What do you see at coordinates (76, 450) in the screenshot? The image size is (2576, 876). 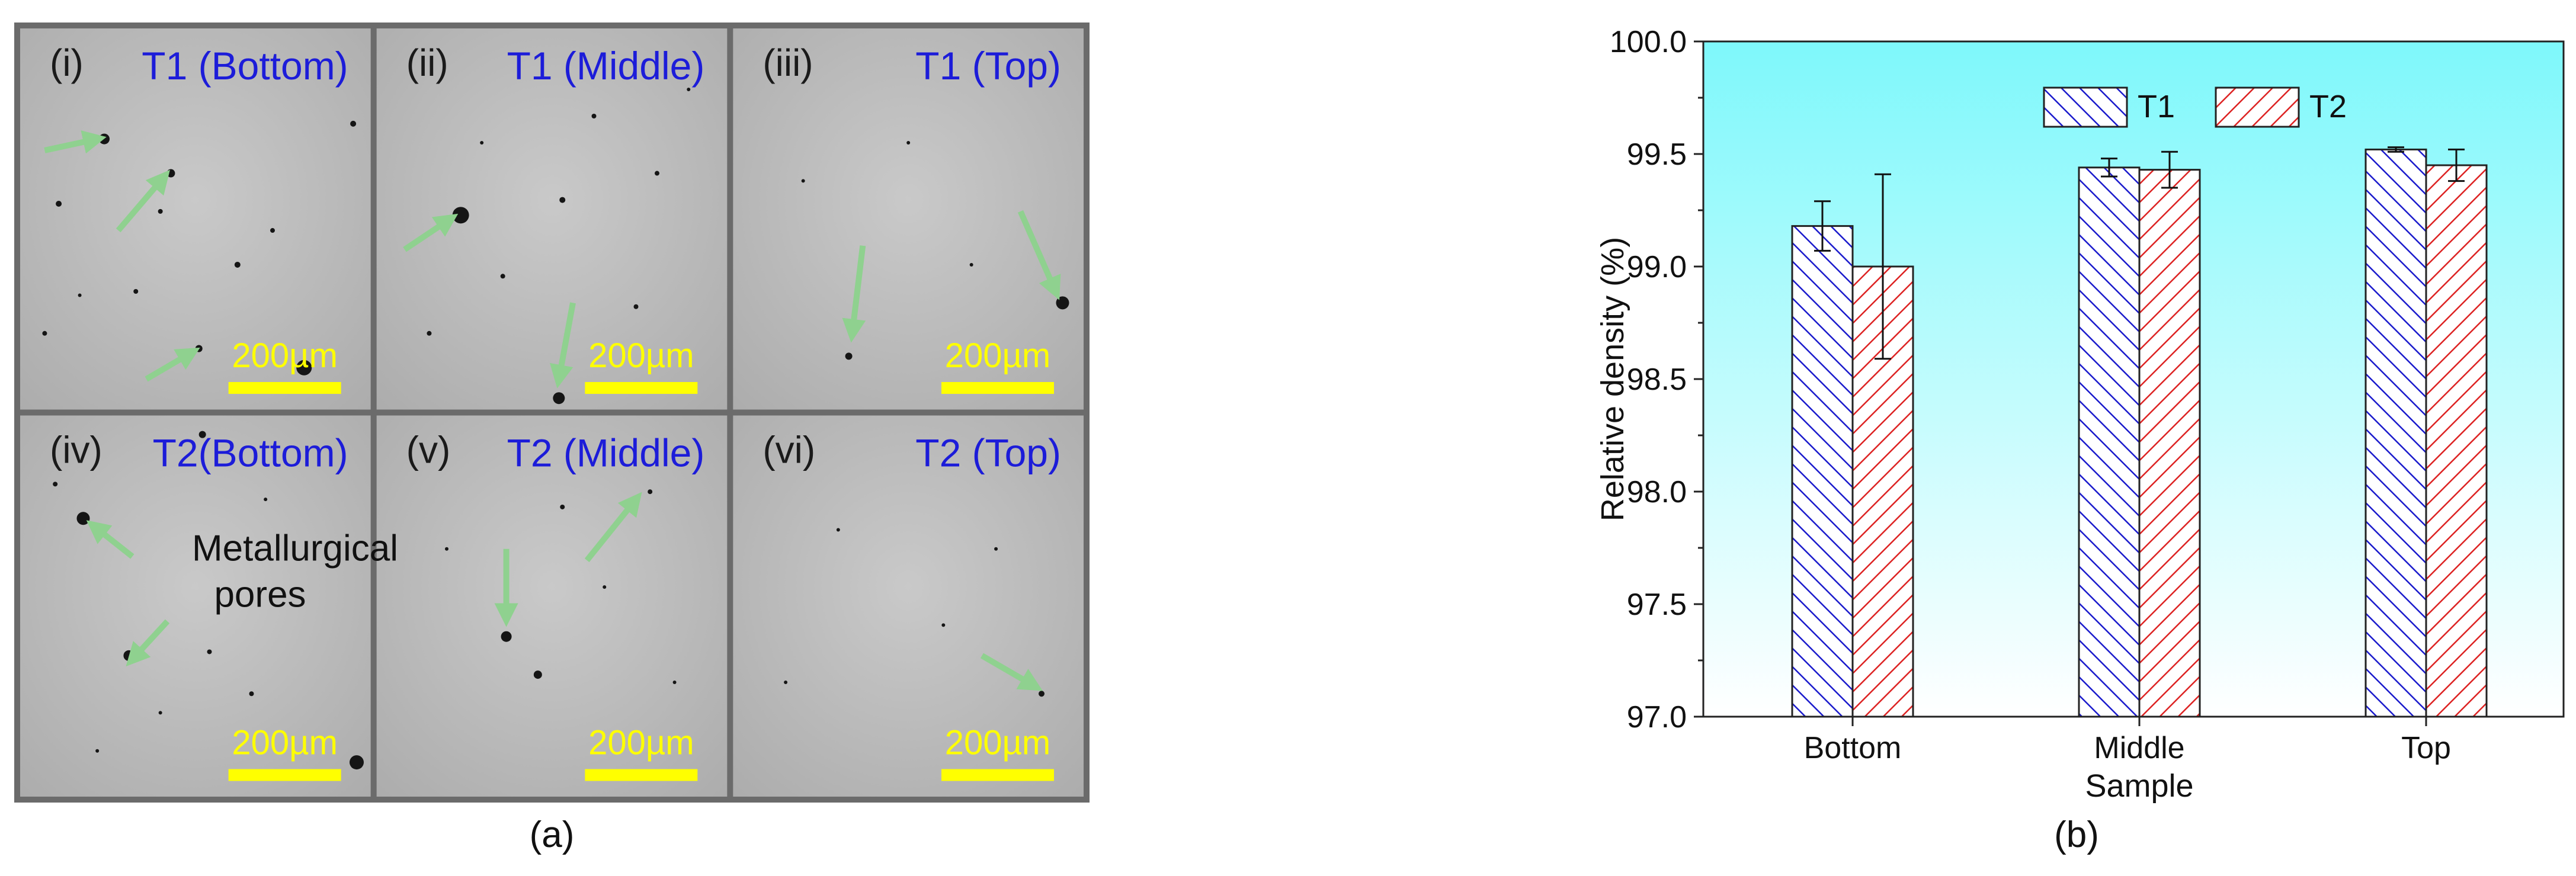 I see `panel-label: (iv)` at bounding box center [76, 450].